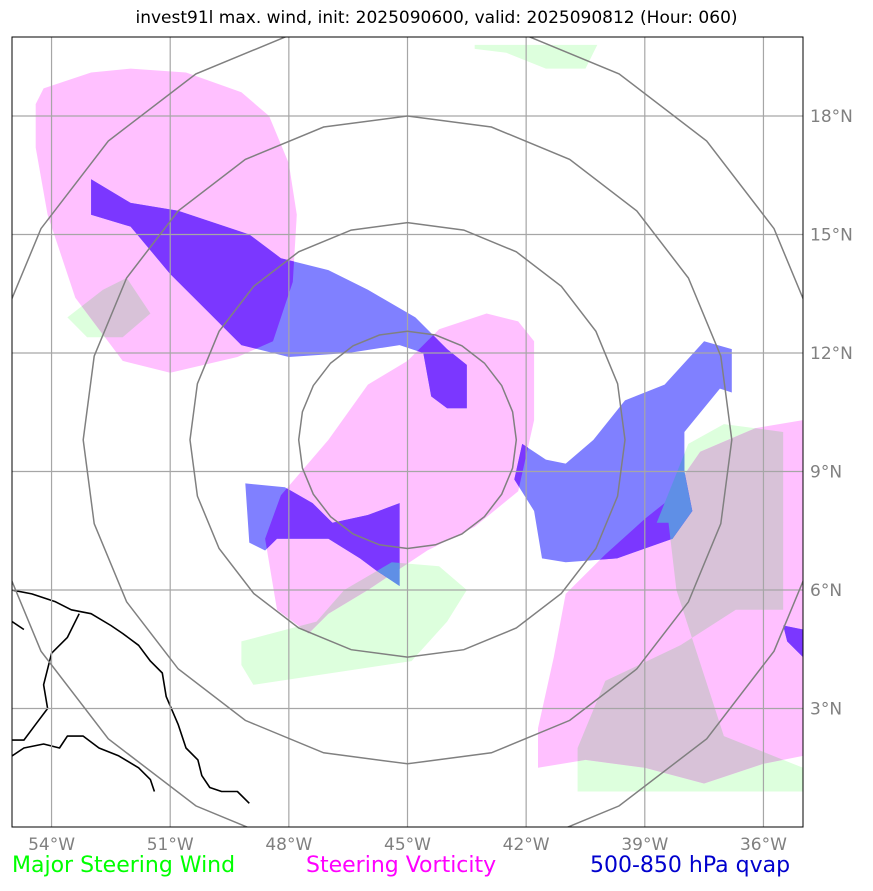 The width and height of the screenshot is (873, 891). I want to click on lon-tick-label: 51°W, so click(170, 845).